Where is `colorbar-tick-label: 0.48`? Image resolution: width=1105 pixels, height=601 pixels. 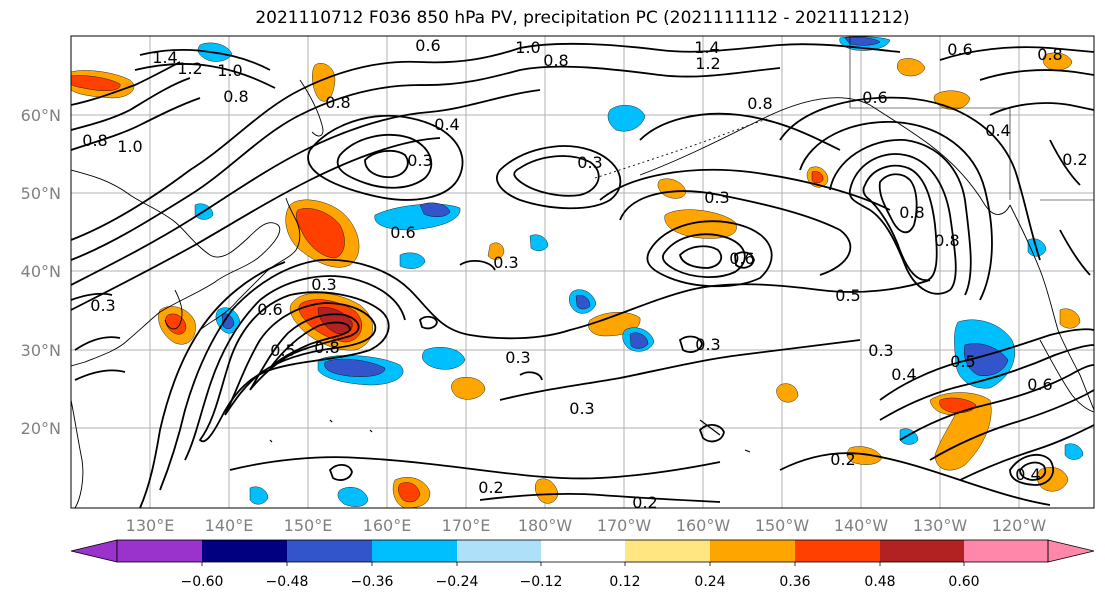
colorbar-tick-label: 0.48 is located at coordinates (879, 582).